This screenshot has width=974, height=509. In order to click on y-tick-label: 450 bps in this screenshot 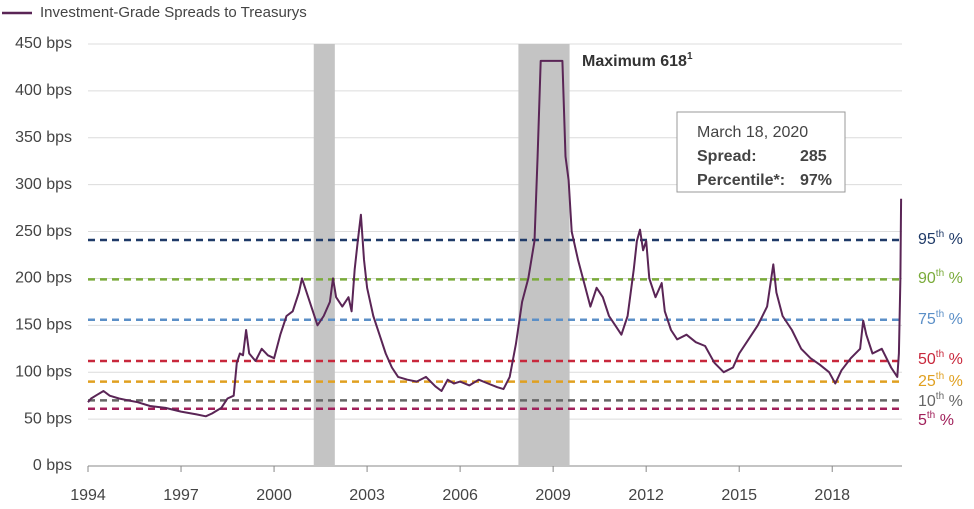, I will do `click(43, 43)`.